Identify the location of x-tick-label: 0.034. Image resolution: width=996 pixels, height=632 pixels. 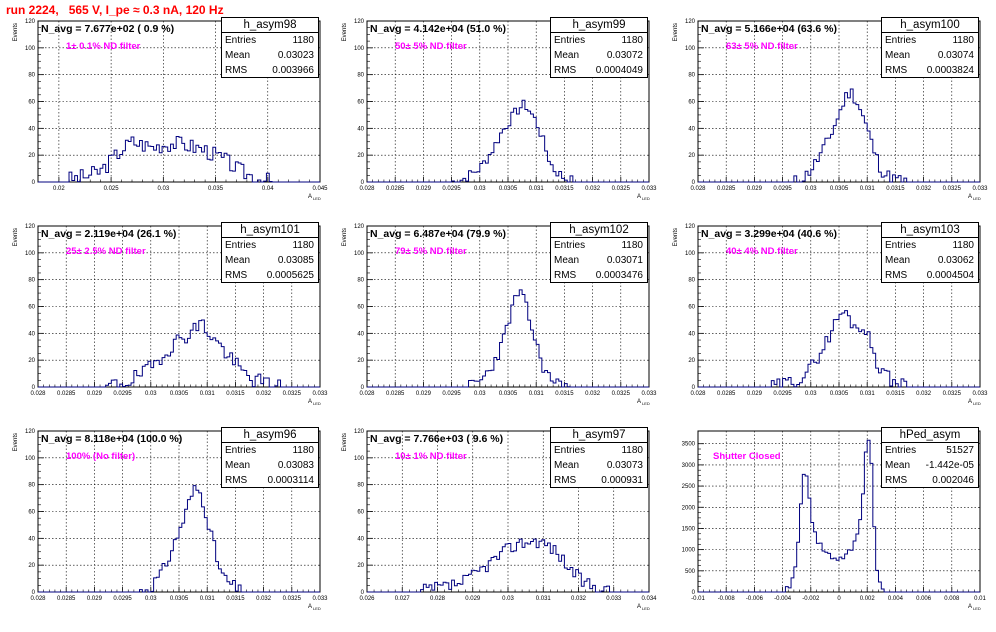
(649, 599).